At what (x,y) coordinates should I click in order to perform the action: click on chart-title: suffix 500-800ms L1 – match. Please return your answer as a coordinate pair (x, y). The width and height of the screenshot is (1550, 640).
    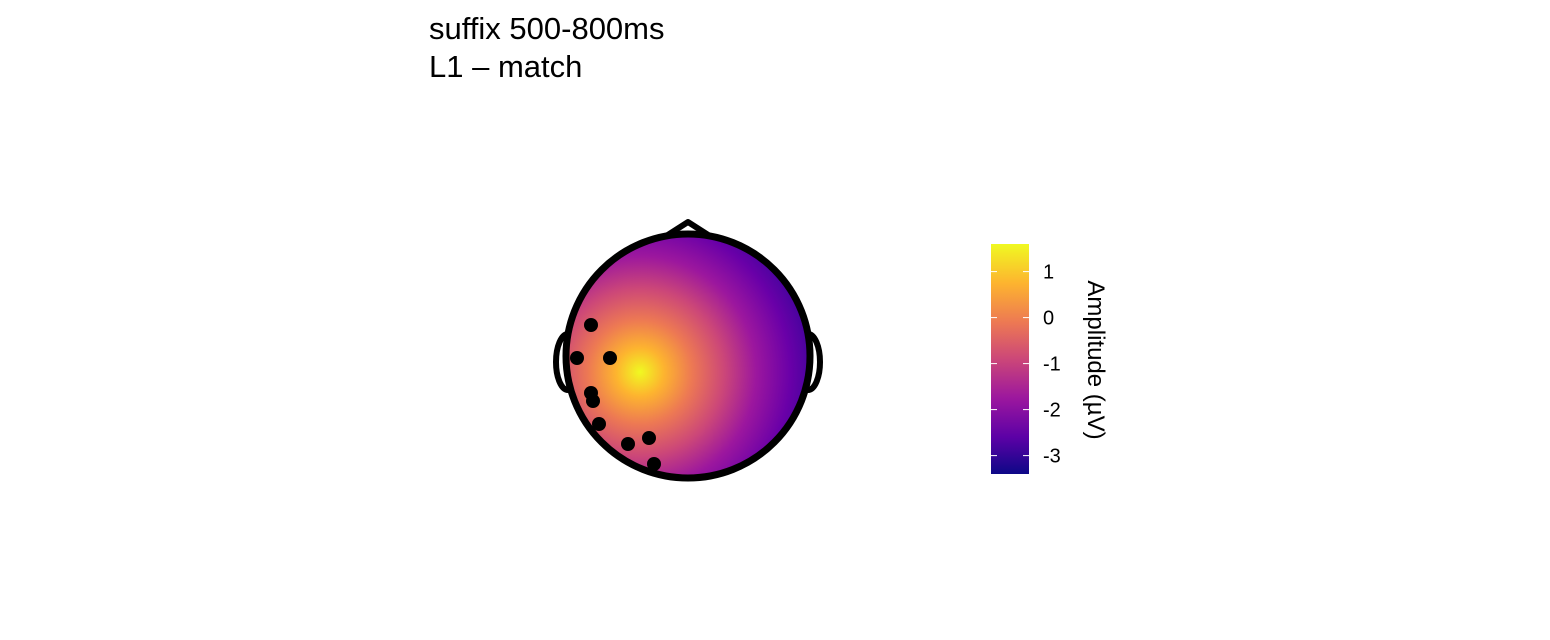
    Looking at the image, I should click on (547, 48).